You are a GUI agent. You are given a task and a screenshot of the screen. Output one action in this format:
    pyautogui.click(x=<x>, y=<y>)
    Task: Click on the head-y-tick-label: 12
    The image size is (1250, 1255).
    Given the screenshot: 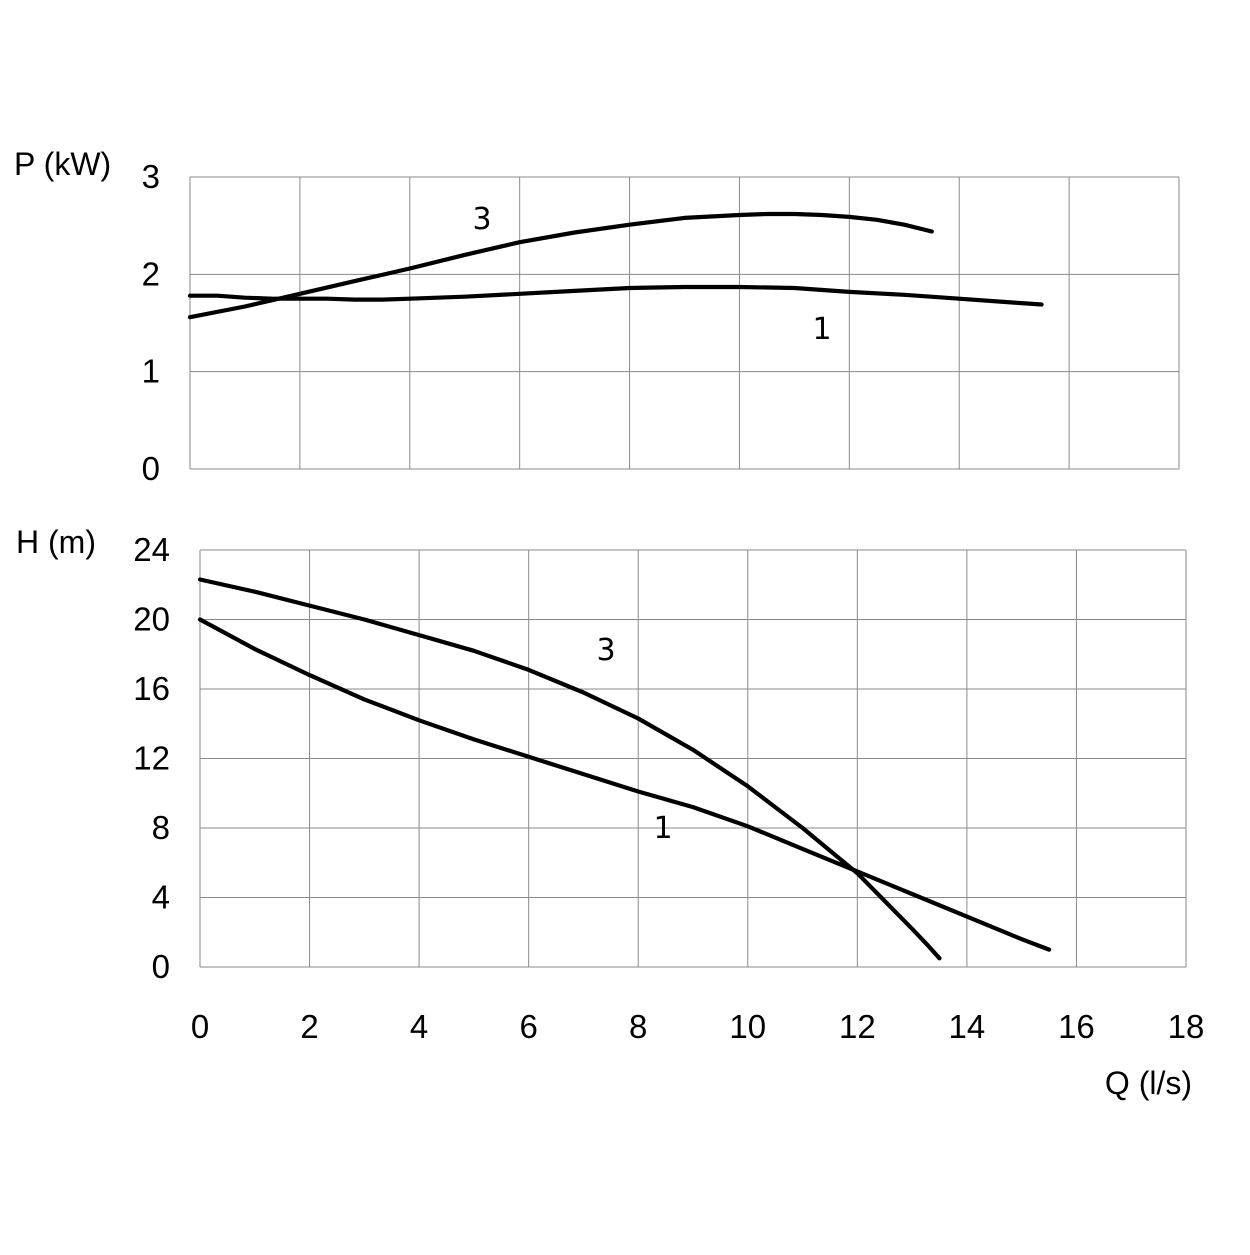 What is the action you would take?
    pyautogui.click(x=151, y=758)
    